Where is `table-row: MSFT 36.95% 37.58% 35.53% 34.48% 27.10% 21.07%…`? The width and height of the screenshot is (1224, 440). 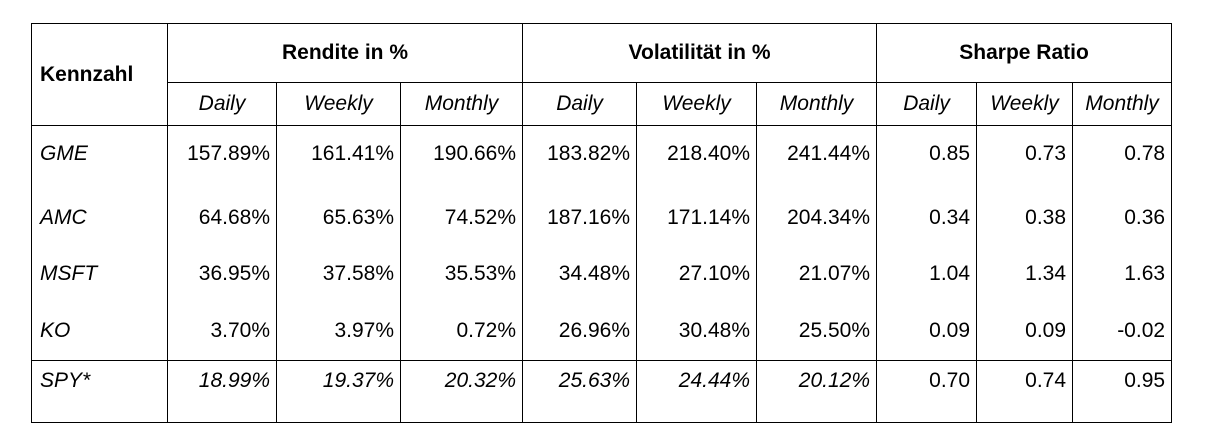
table-row: MSFT 36.95% 37.58% 35.53% 34.48% 27.10% 21.07%… is located at coordinates (602, 274).